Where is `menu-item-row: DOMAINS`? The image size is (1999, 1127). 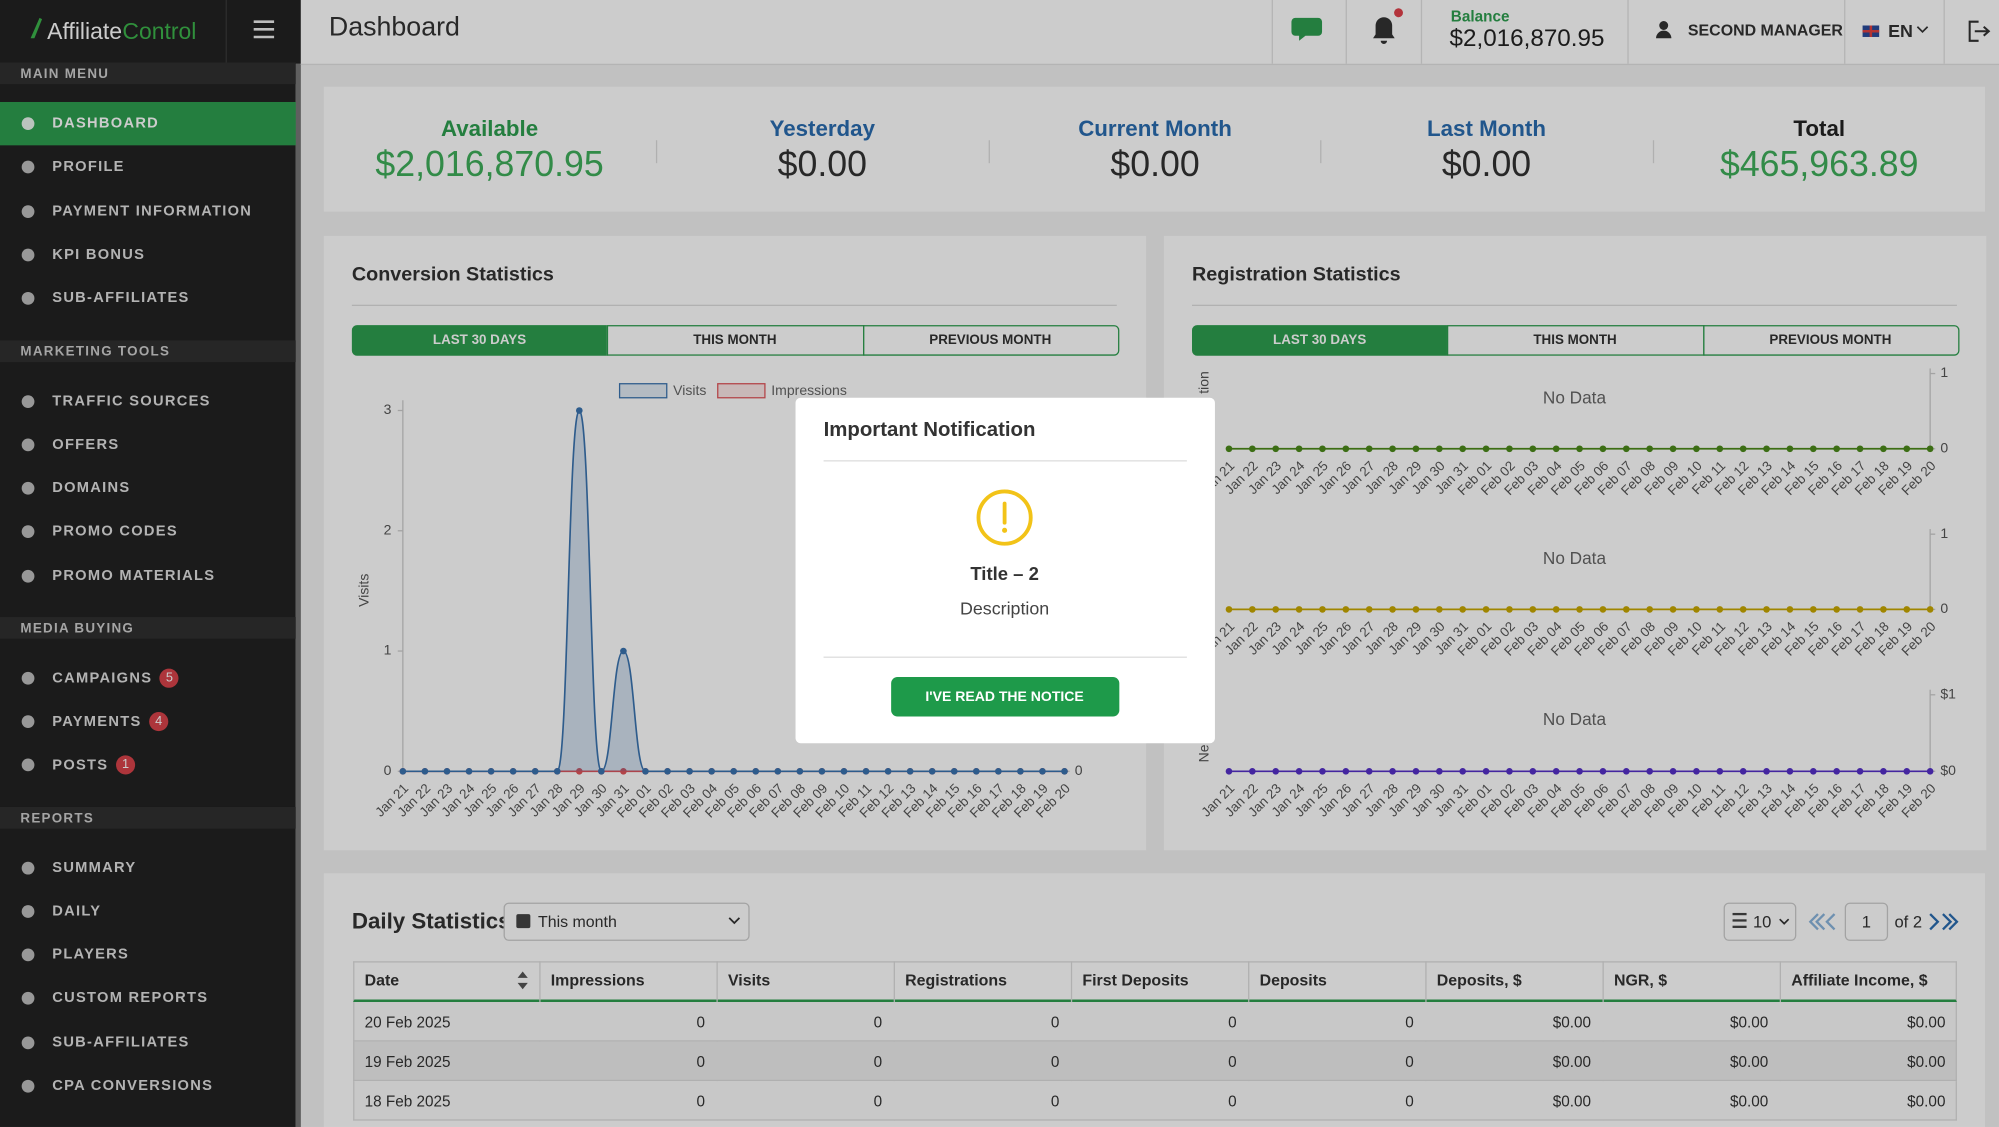 menu-item-row: DOMAINS is located at coordinates (91, 488).